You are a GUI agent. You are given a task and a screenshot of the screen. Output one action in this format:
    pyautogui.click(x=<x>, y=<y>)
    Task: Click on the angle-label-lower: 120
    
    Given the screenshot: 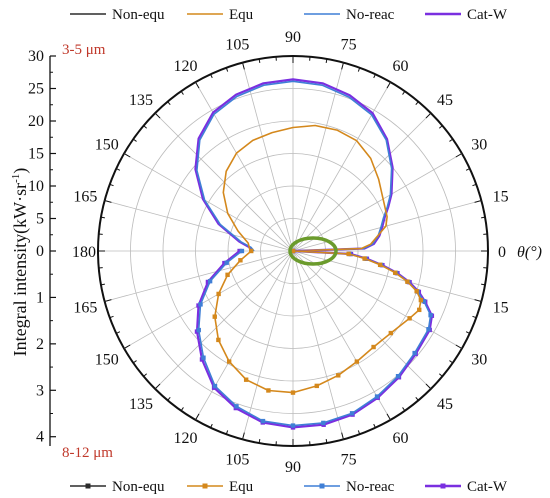 What is the action you would take?
    pyautogui.click(x=186, y=438)
    